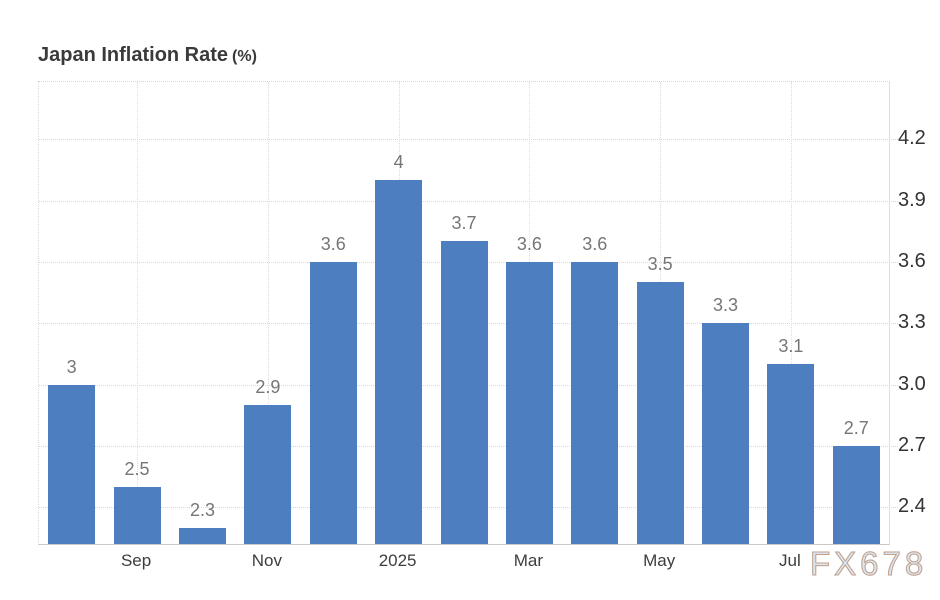 The height and width of the screenshot is (600, 940). What do you see at coordinates (133, 55) in the screenshot?
I see `chart-title-text: Japan Inflation Rate` at bounding box center [133, 55].